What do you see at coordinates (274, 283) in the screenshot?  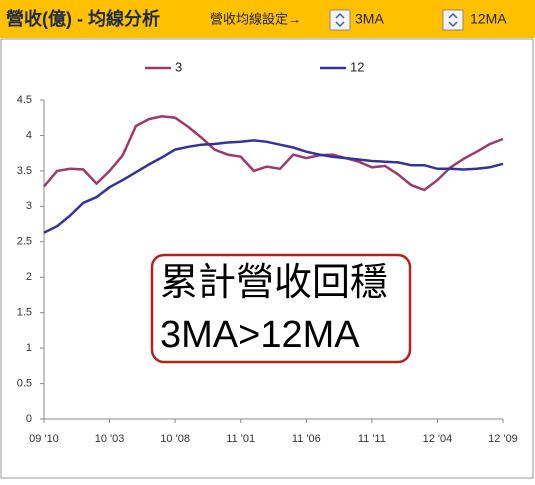 I see `annotation-text: 累計營收回穩` at bounding box center [274, 283].